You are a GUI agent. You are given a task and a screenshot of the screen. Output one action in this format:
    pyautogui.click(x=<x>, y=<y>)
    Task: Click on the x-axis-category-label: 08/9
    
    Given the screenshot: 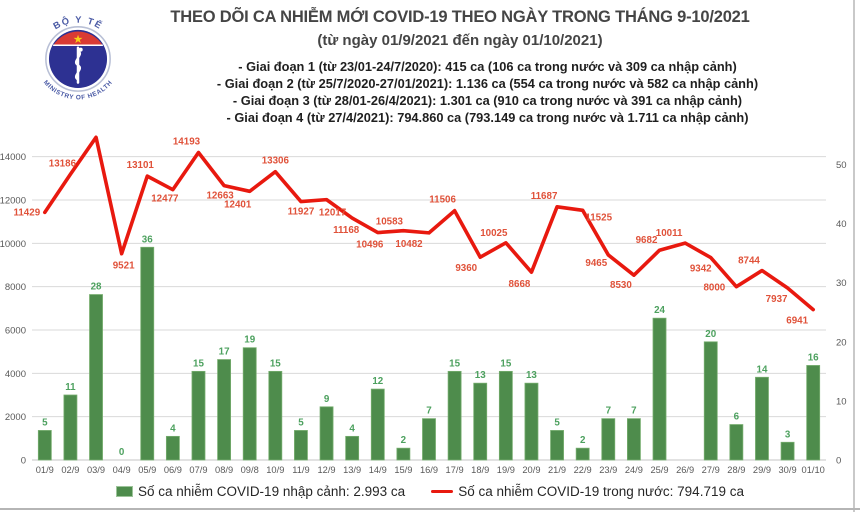 What is the action you would take?
    pyautogui.click(x=224, y=470)
    